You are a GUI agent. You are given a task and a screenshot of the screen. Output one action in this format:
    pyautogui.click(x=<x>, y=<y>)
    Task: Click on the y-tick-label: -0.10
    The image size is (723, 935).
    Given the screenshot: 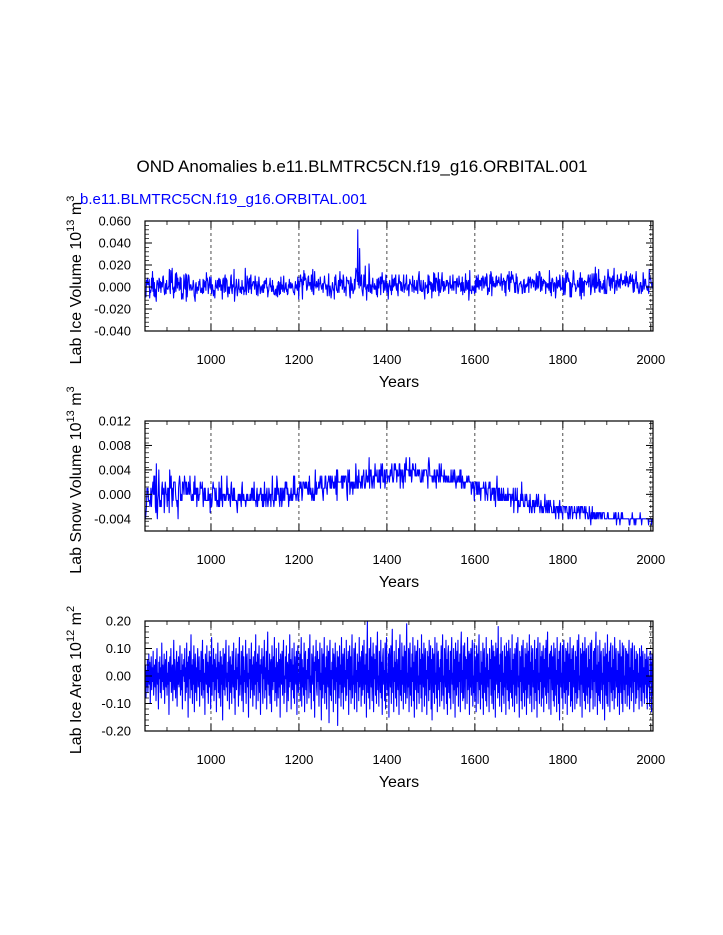 What is the action you would take?
    pyautogui.click(x=116, y=703)
    